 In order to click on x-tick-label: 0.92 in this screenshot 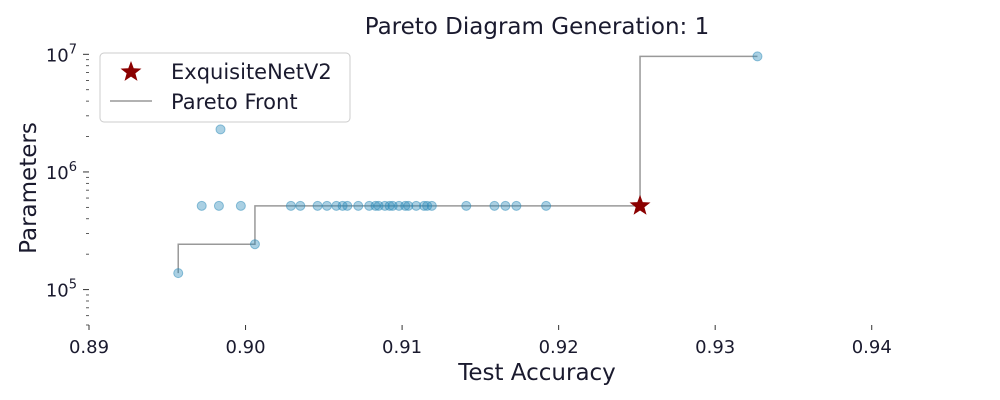, I will do `click(559, 347)`.